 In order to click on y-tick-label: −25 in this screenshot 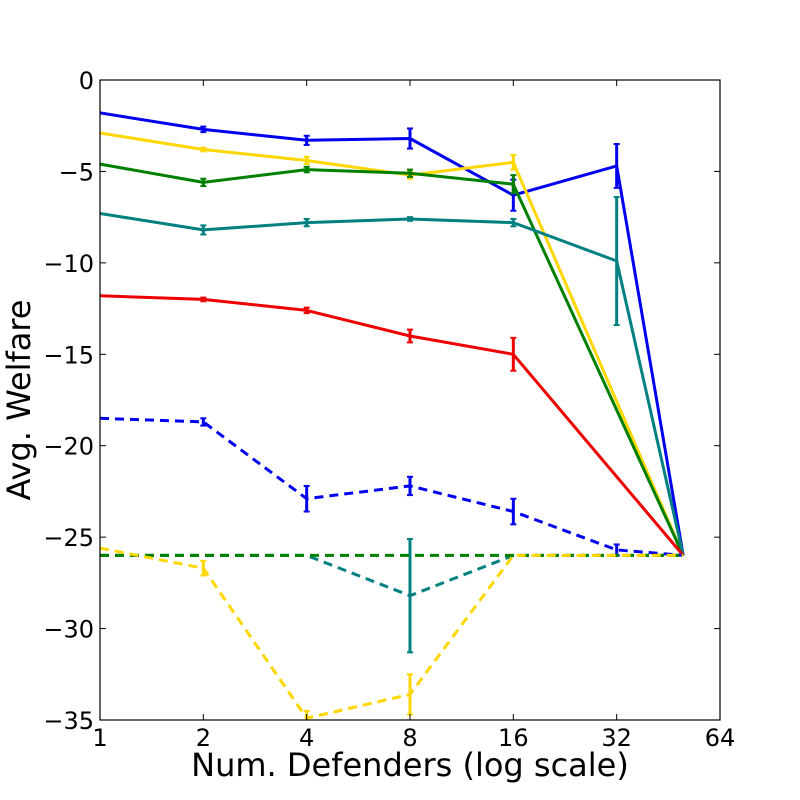, I will do `click(68, 538)`.